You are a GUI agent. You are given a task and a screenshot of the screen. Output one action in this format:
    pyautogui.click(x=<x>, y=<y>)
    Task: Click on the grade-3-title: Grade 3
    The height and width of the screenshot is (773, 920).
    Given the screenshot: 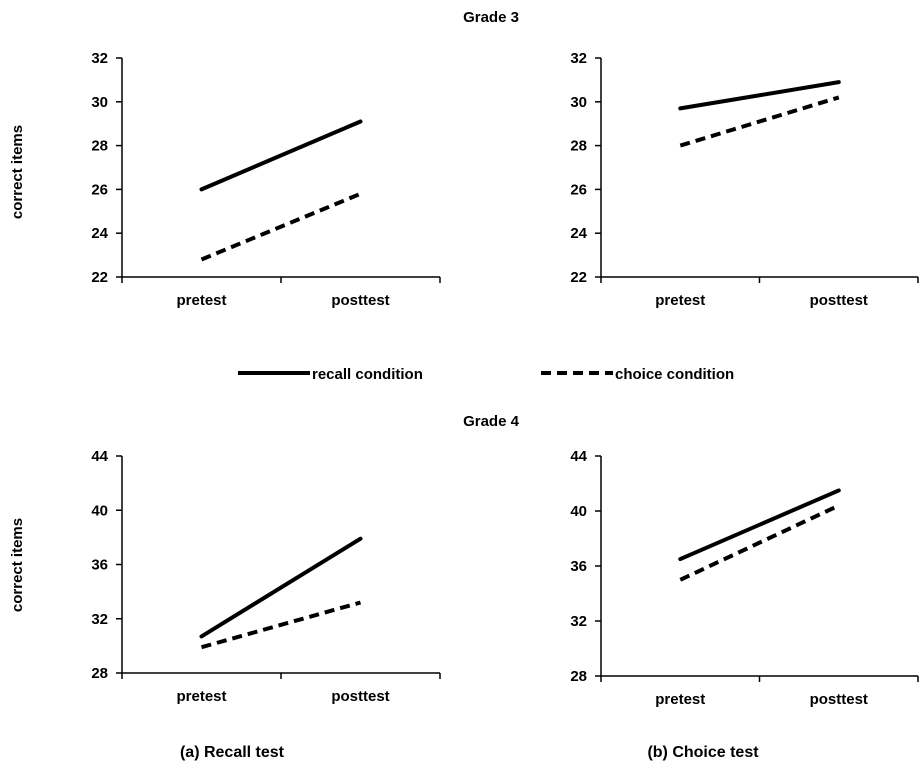 What is the action you would take?
    pyautogui.click(x=491, y=17)
    